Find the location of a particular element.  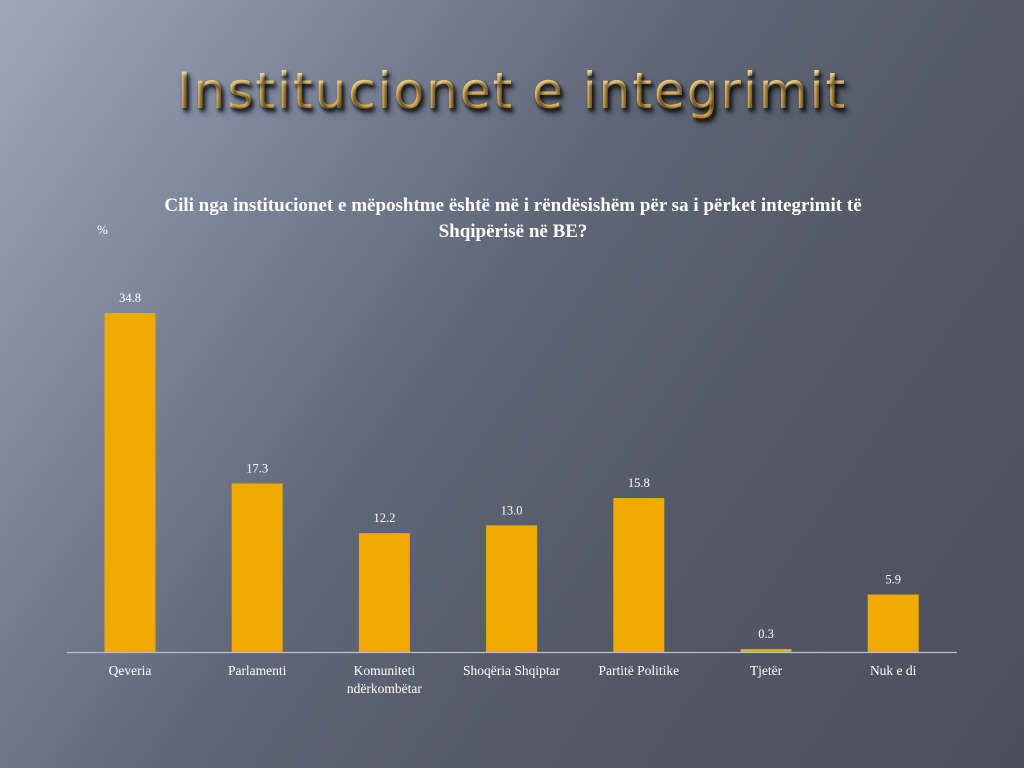

x-tick-label: Partitë Politike is located at coordinates (639, 670).